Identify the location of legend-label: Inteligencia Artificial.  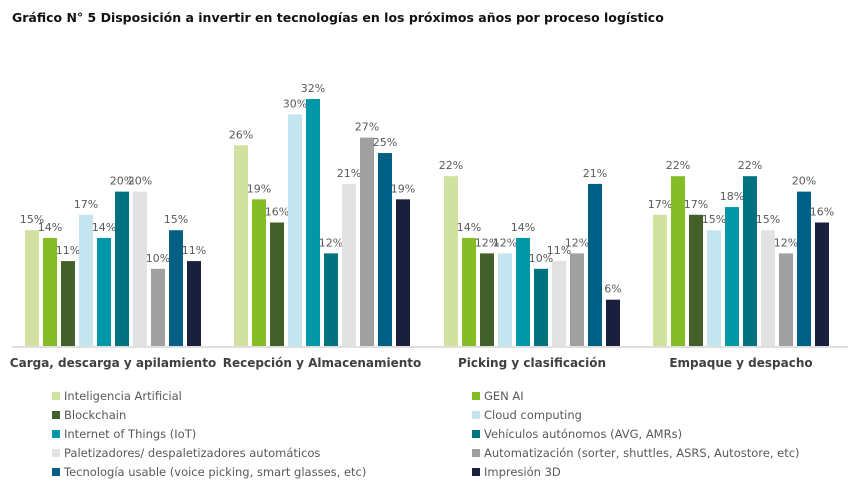
(123, 396).